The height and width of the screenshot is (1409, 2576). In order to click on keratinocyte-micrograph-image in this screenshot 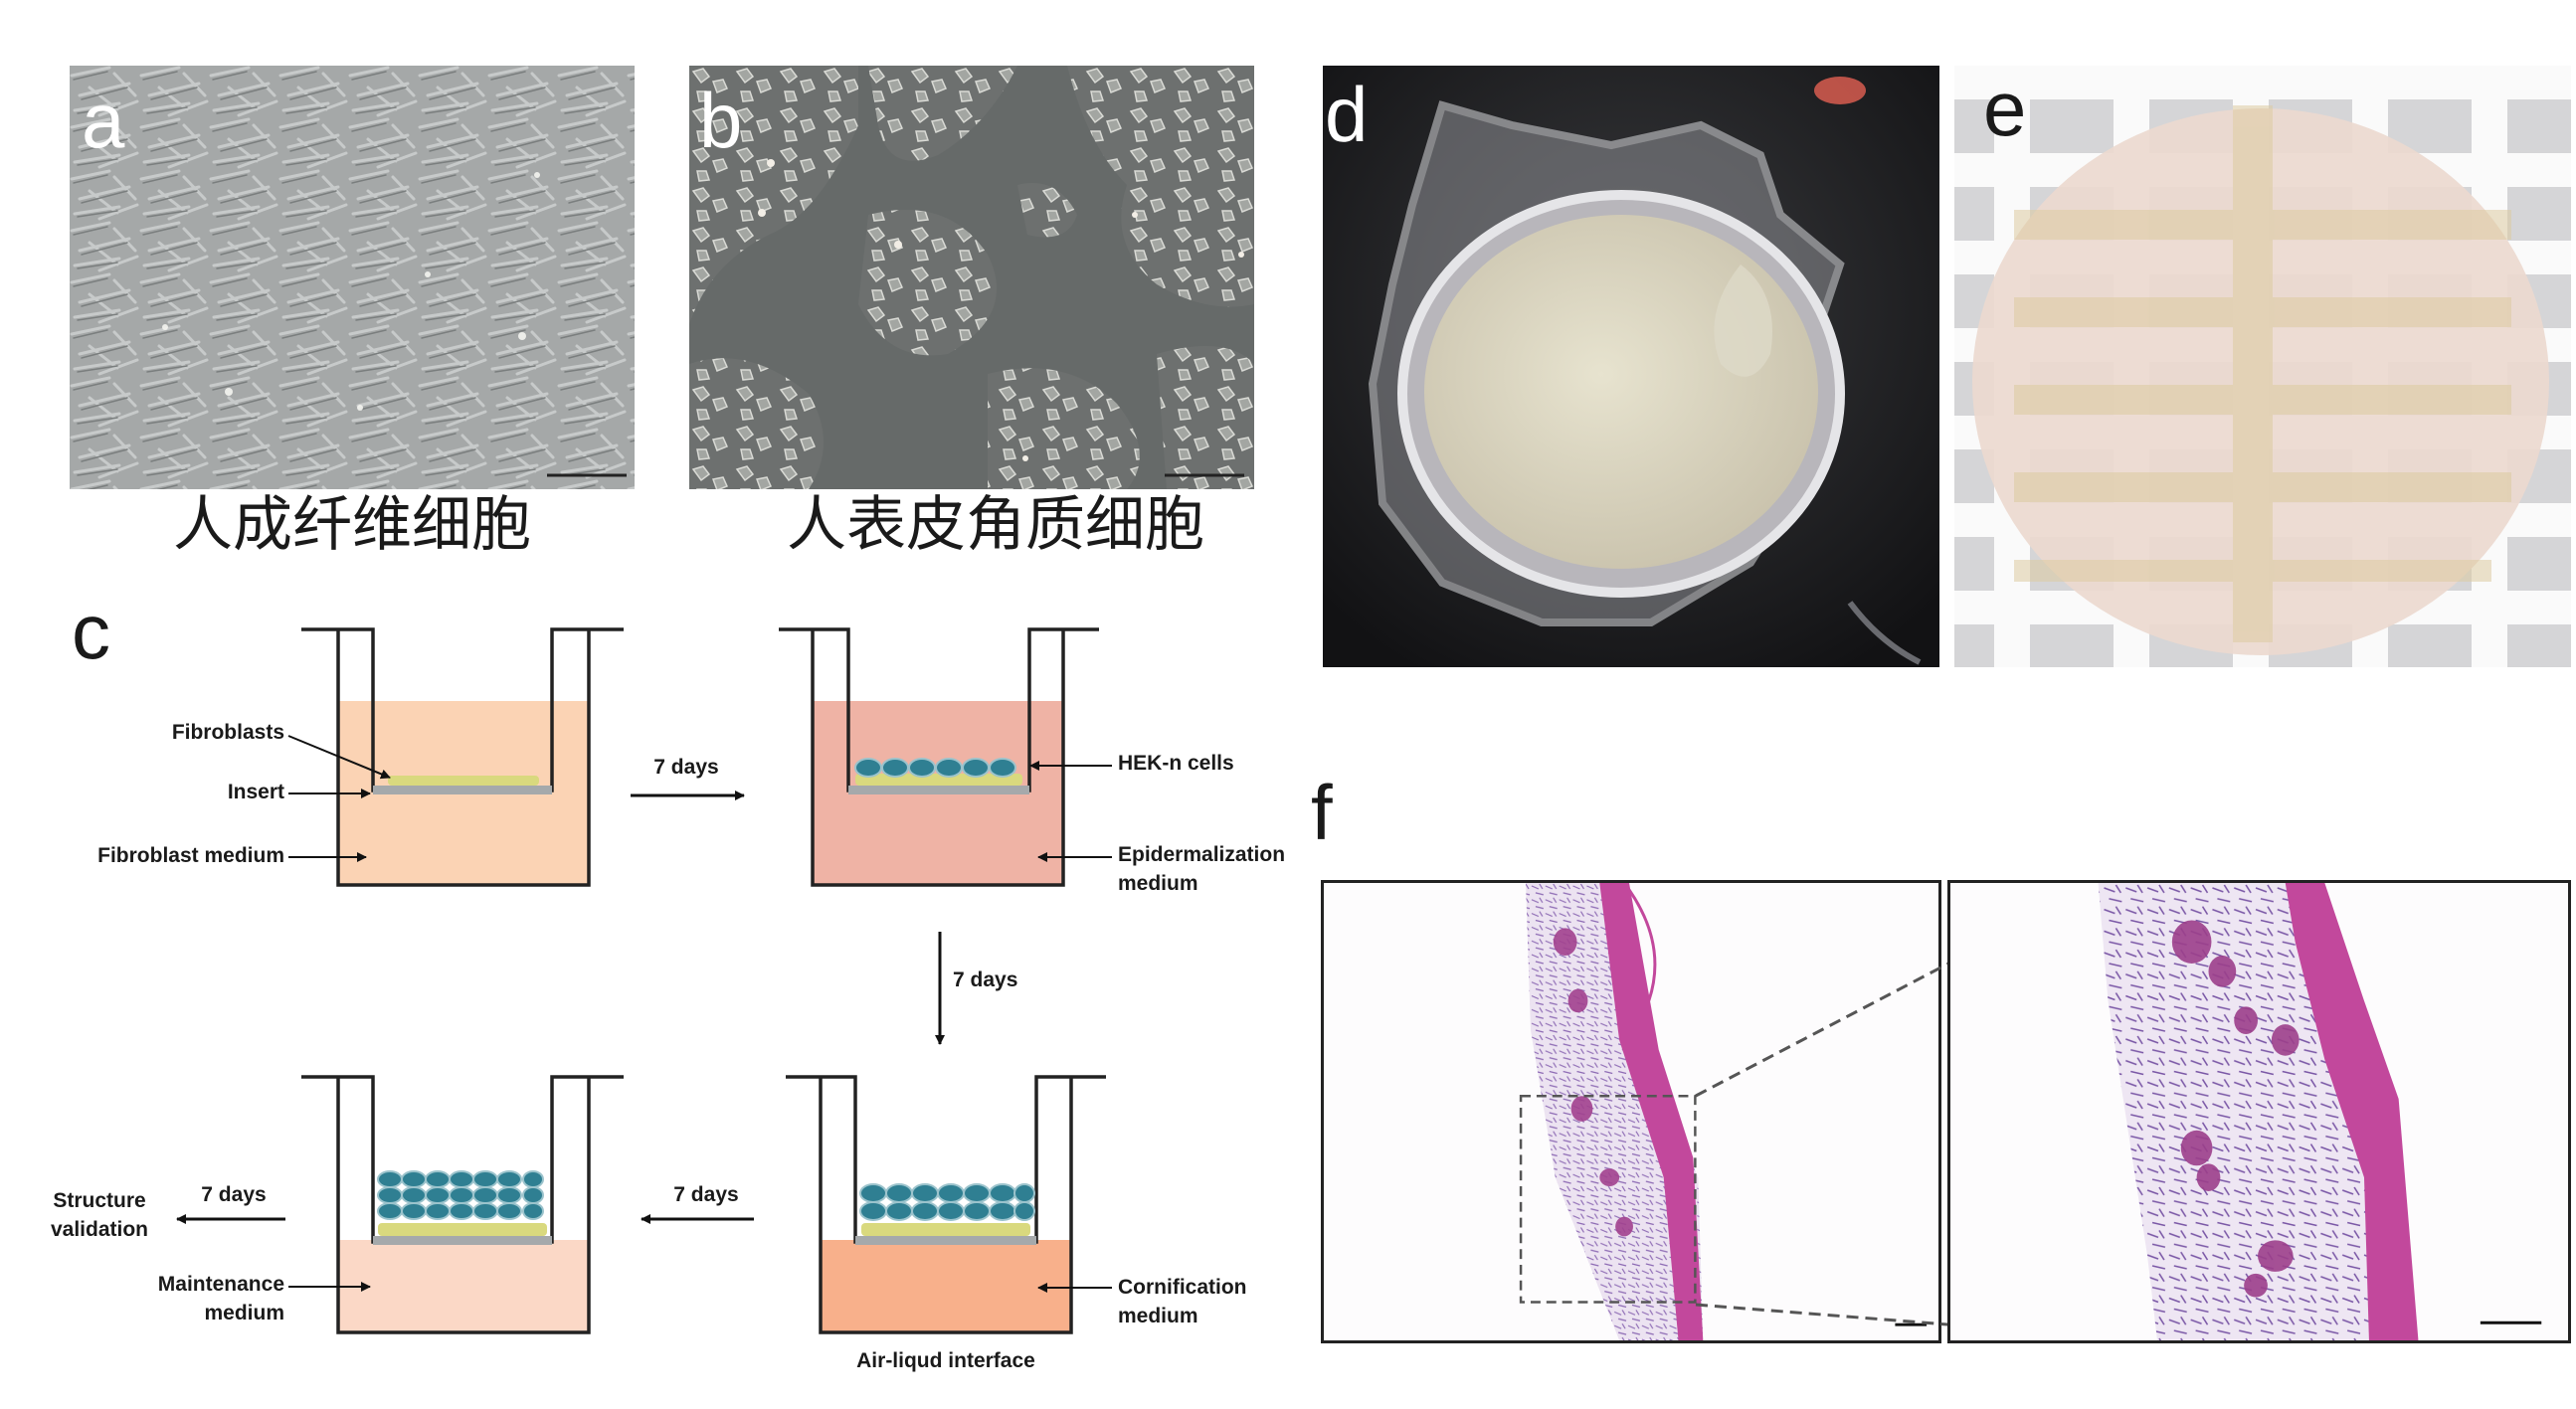, I will do `click(971, 278)`.